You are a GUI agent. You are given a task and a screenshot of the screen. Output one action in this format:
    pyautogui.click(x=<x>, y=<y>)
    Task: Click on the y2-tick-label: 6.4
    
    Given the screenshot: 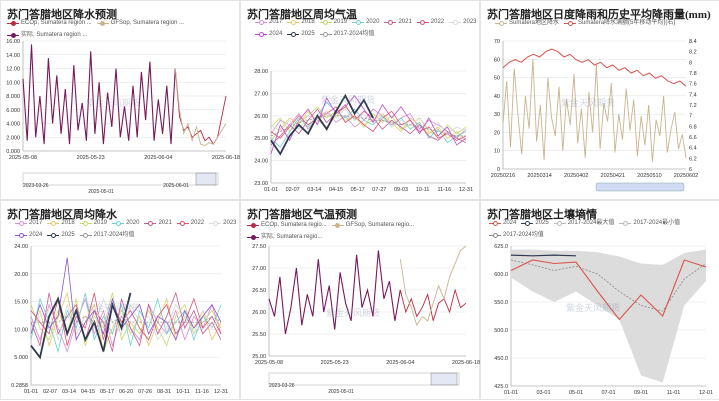 What is the action you would take?
    pyautogui.click(x=693, y=149)
    